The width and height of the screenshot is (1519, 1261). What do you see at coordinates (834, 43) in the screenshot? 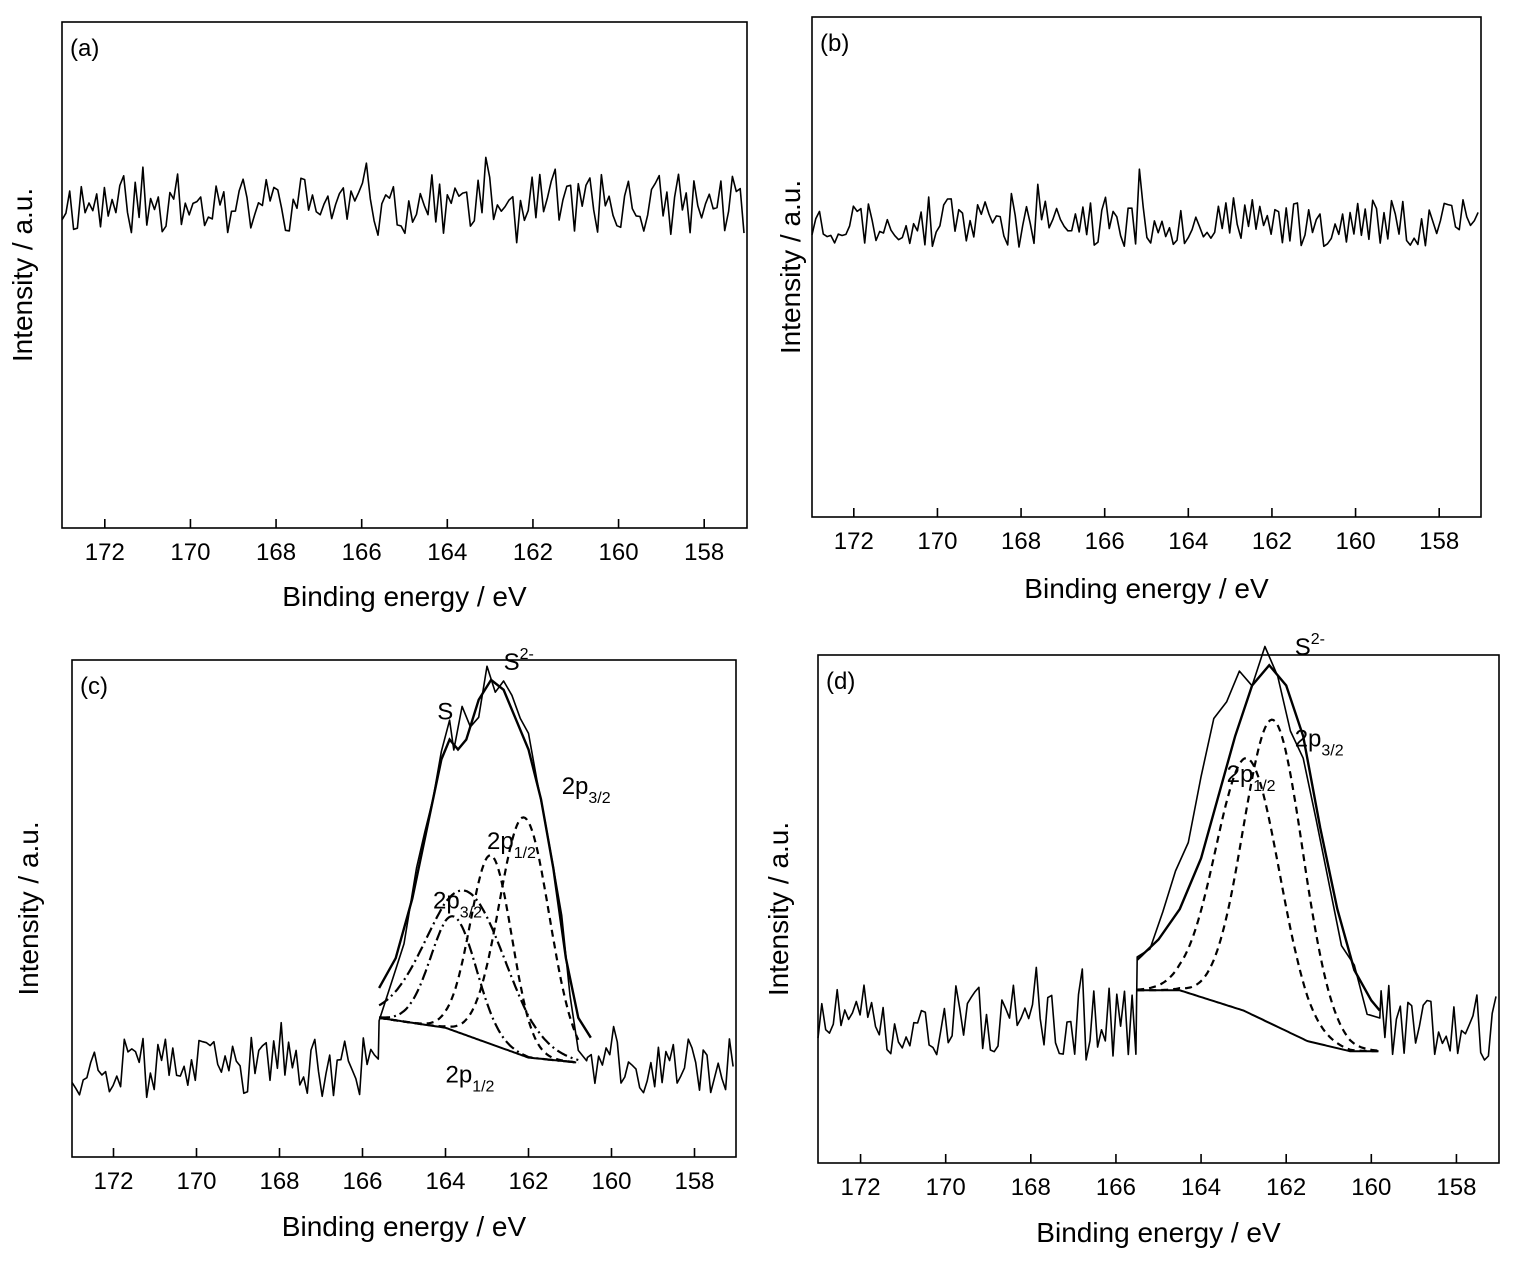
I see `panel-label: (b)` at bounding box center [834, 43].